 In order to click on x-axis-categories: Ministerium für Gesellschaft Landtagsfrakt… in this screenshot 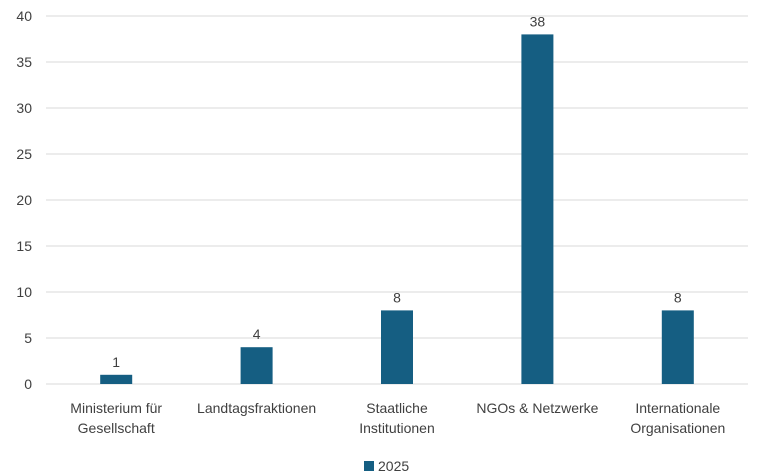, I will do `click(397, 418)`.